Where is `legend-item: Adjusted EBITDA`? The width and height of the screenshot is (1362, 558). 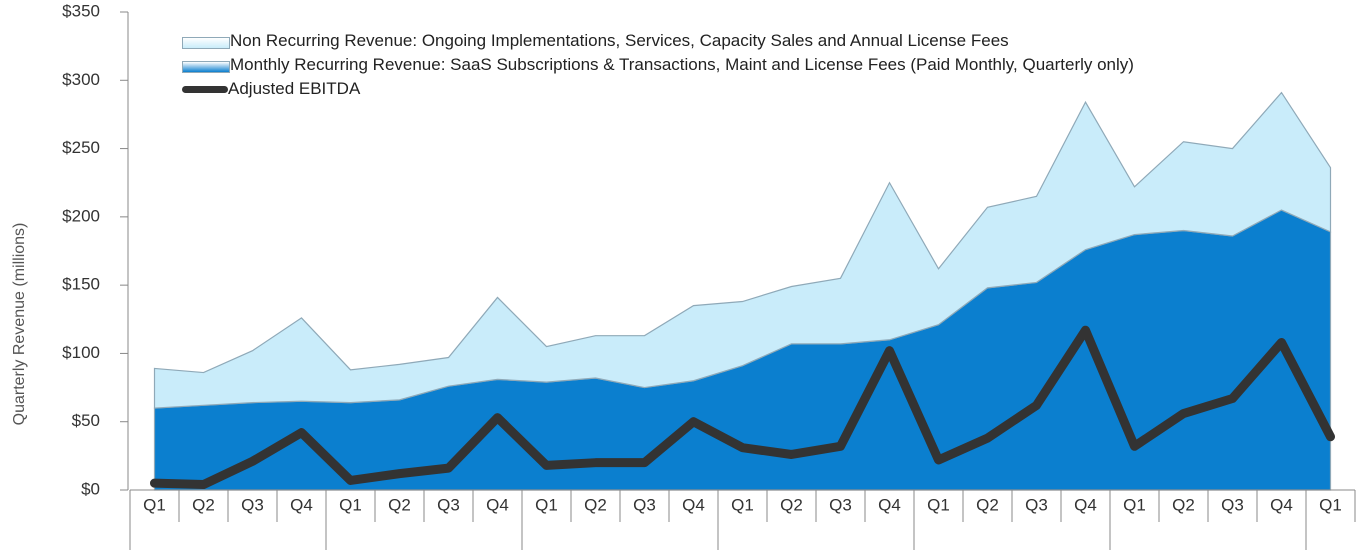
legend-item: Adjusted EBITDA is located at coordinates (682, 89).